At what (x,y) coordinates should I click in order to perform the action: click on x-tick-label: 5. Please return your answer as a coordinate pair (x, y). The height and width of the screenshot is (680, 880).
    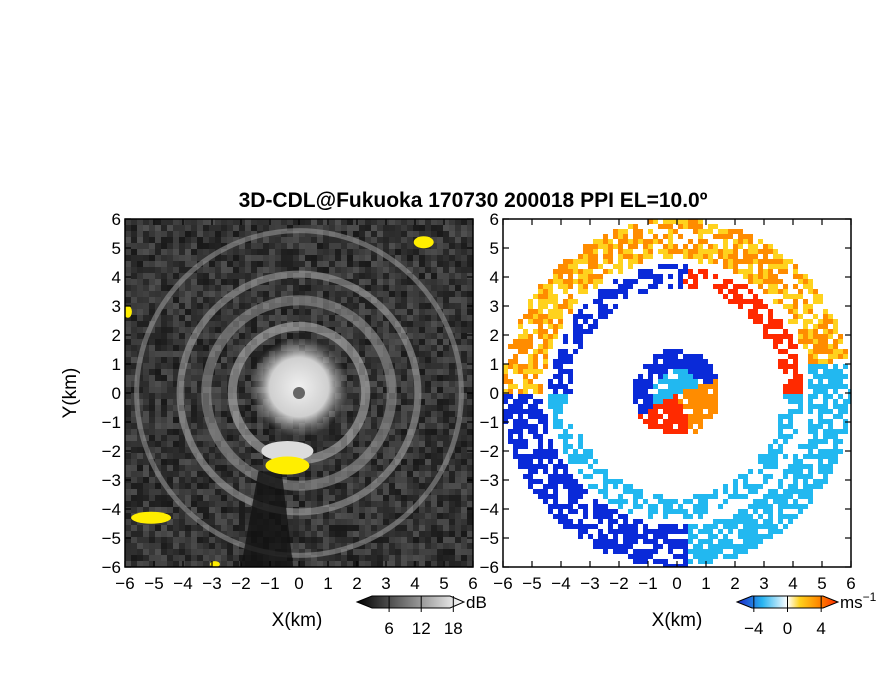
    Looking at the image, I should click on (443, 583).